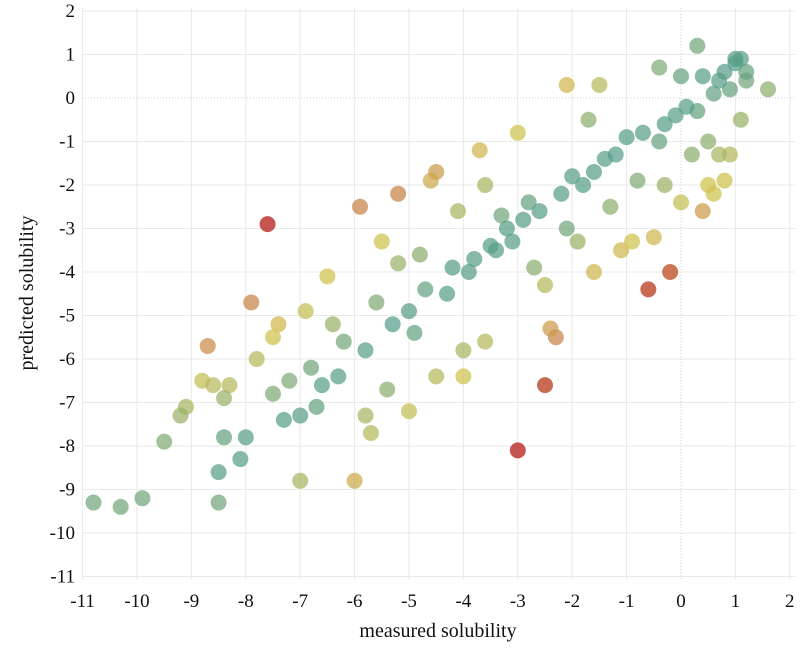 This screenshot has width=800, height=655. Describe the element at coordinates (82, 601) in the screenshot. I see `x-tick-label: -11` at that location.